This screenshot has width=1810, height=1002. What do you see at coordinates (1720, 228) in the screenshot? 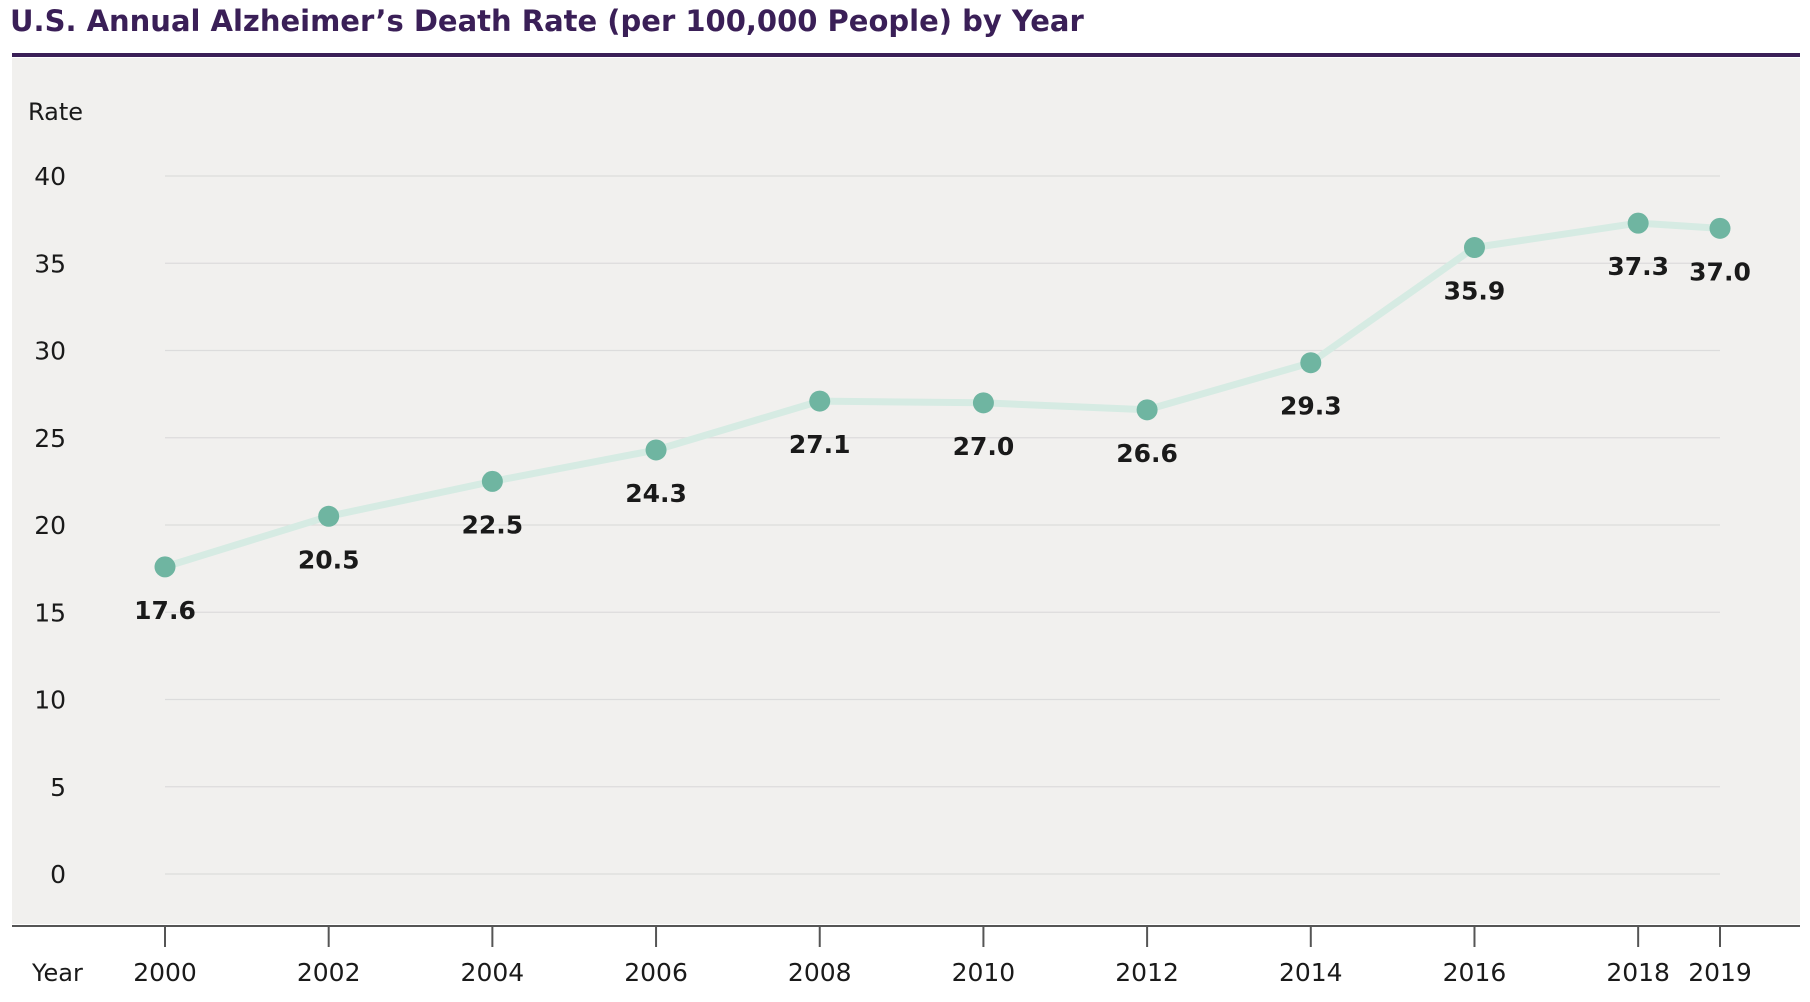
I see `data-point-2019` at bounding box center [1720, 228].